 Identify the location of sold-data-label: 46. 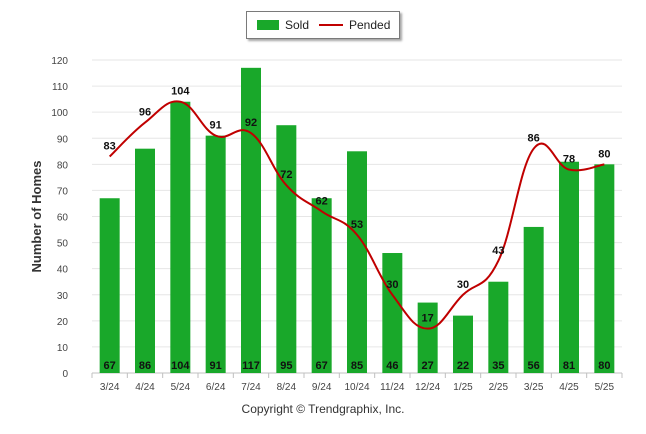
(392, 366).